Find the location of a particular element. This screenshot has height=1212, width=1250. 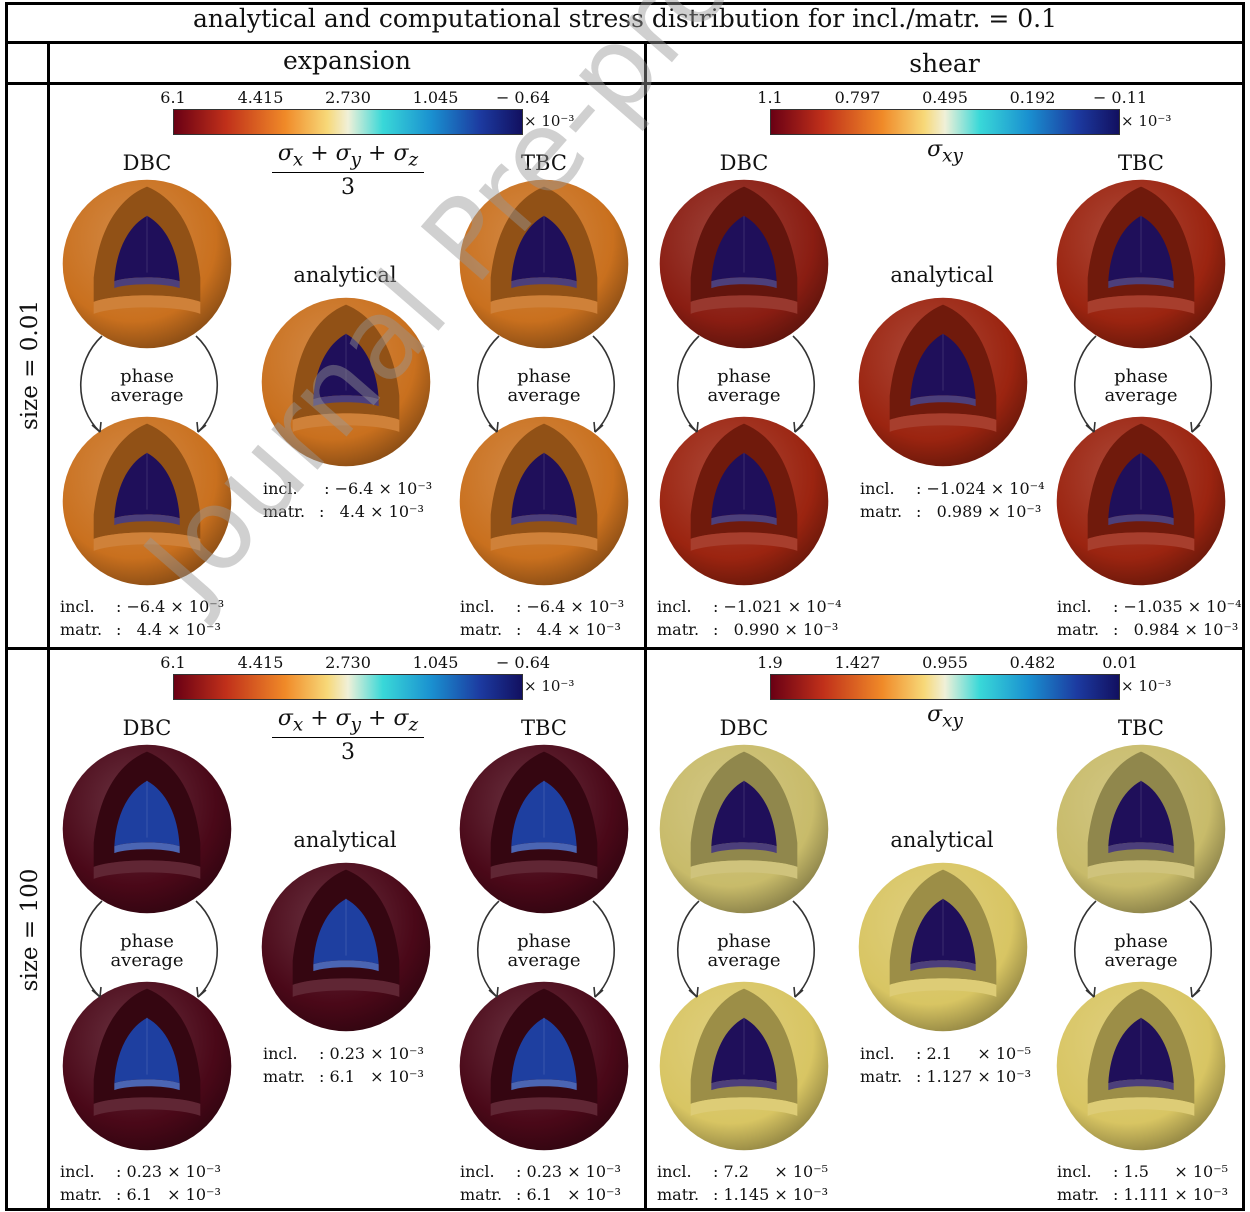

value-matr: : 0.990 × 10⁻³ is located at coordinates (776, 629).